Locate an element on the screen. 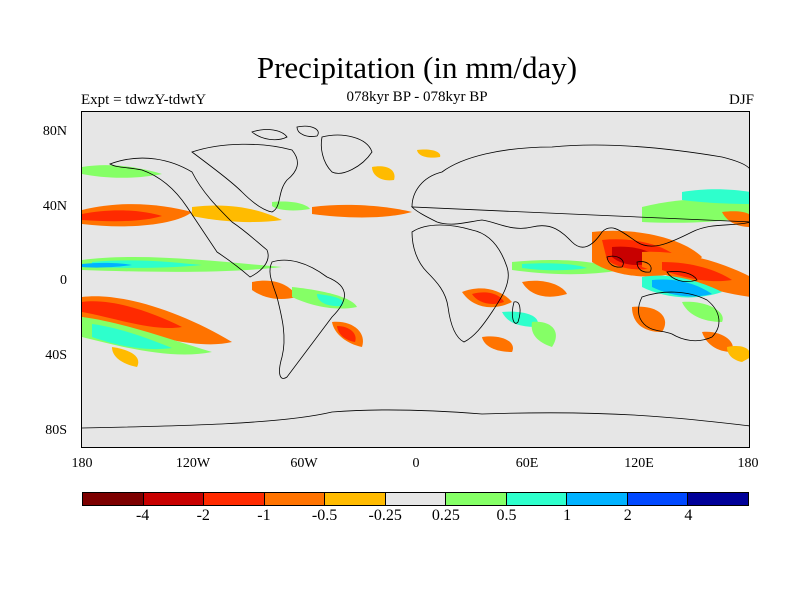 This screenshot has width=800, height=600. period-label: 078kyr BP - 078kyr BP is located at coordinates (417, 97).